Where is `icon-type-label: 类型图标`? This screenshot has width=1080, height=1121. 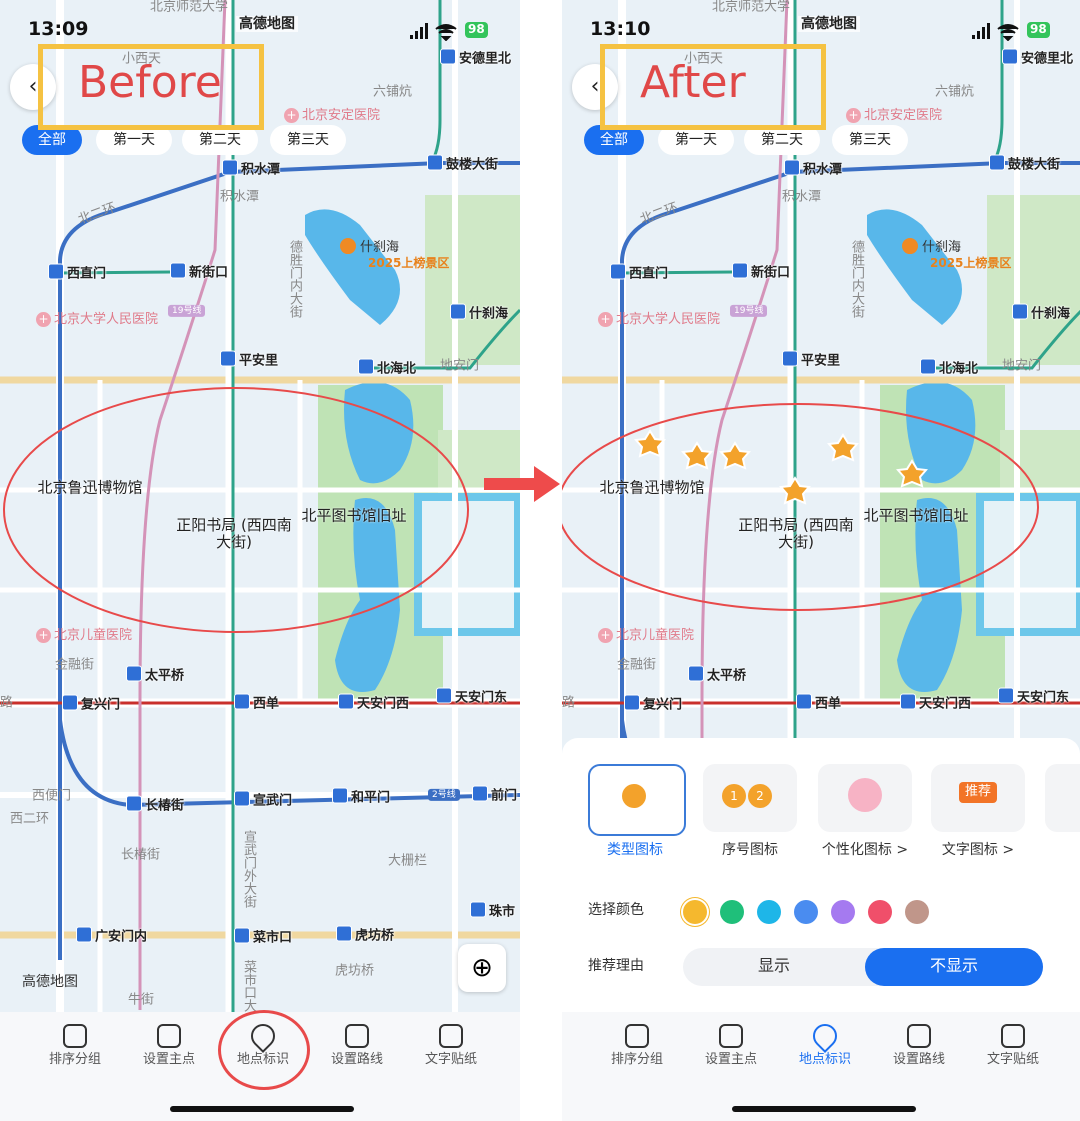 icon-type-label: 类型图标 is located at coordinates (635, 850).